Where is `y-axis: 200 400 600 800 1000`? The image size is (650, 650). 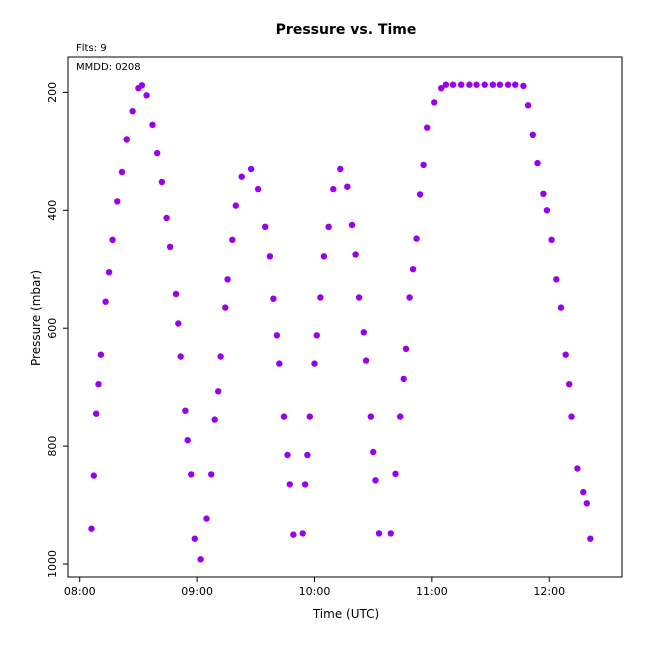
y-axis: 200 400 600 800 1000 is located at coordinates (57, 330).